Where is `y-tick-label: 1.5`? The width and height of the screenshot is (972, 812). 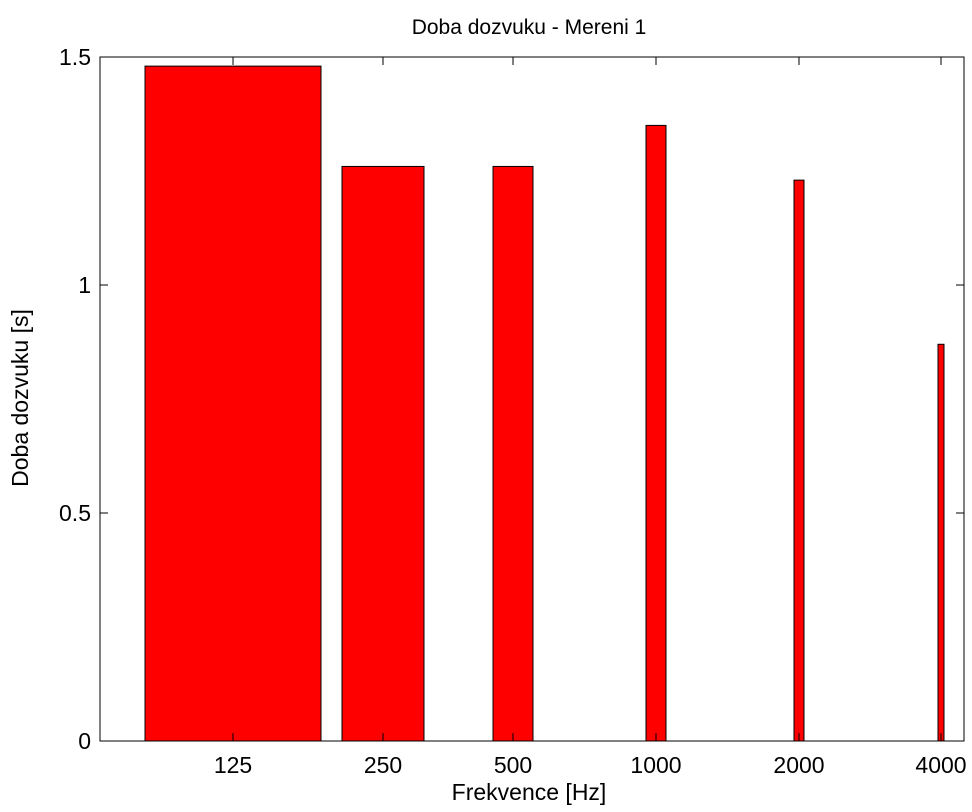
y-tick-label: 1.5 is located at coordinates (75, 57).